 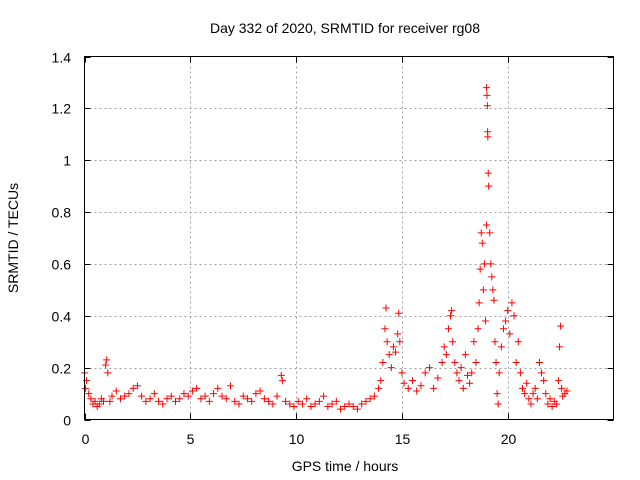 I want to click on y-tick-label: 0.8, so click(x=62, y=213).